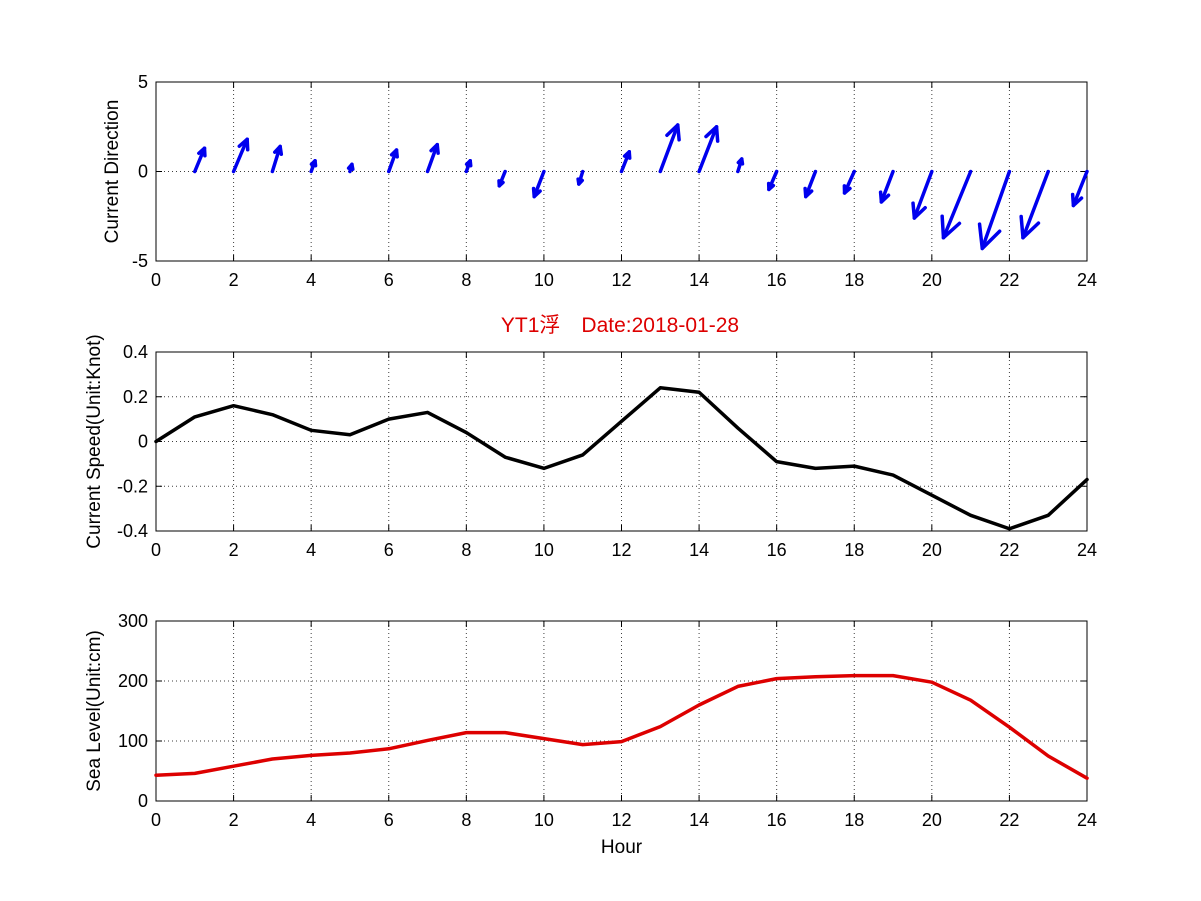 The height and width of the screenshot is (901, 1201). Describe the element at coordinates (620, 325) in the screenshot. I see `figure-title: YT1浮 Date:2018-01-28` at that location.